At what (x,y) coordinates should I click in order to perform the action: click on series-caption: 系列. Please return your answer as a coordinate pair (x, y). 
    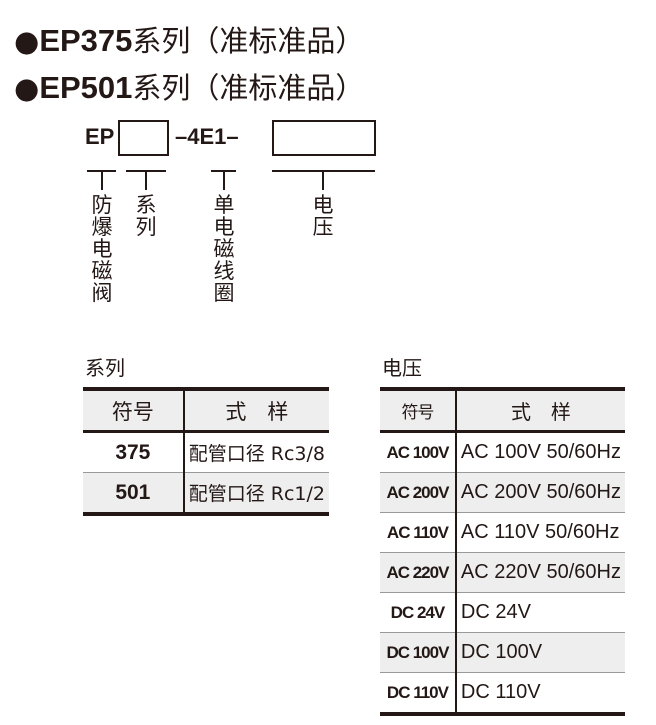
    Looking at the image, I should click on (105, 368).